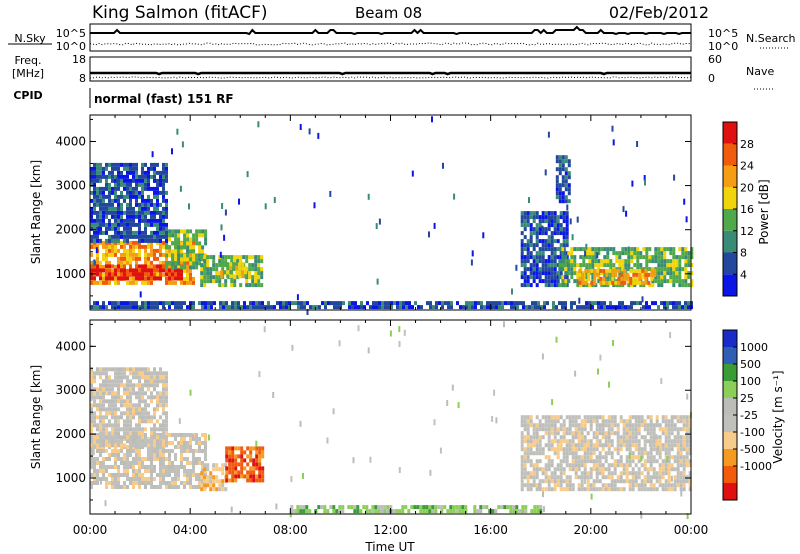  Describe the element at coordinates (764, 211) in the screenshot. I see `power-colorbar-label: Power [dB]` at that location.